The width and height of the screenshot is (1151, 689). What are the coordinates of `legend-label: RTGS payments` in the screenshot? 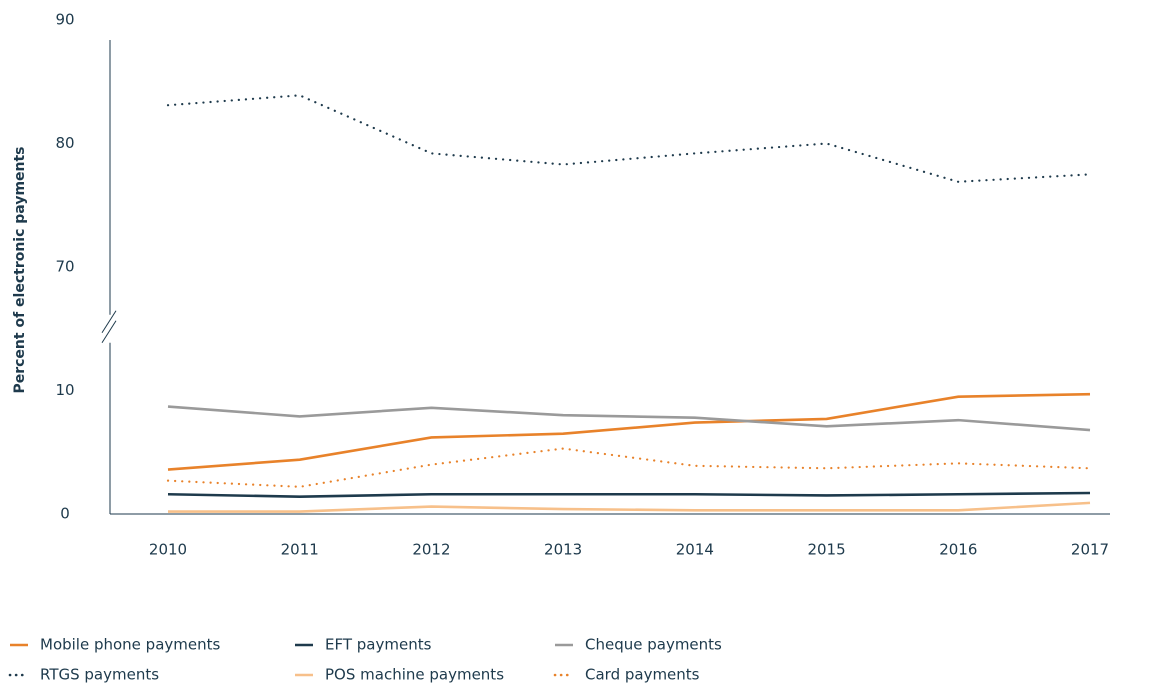 It's located at (99, 675).